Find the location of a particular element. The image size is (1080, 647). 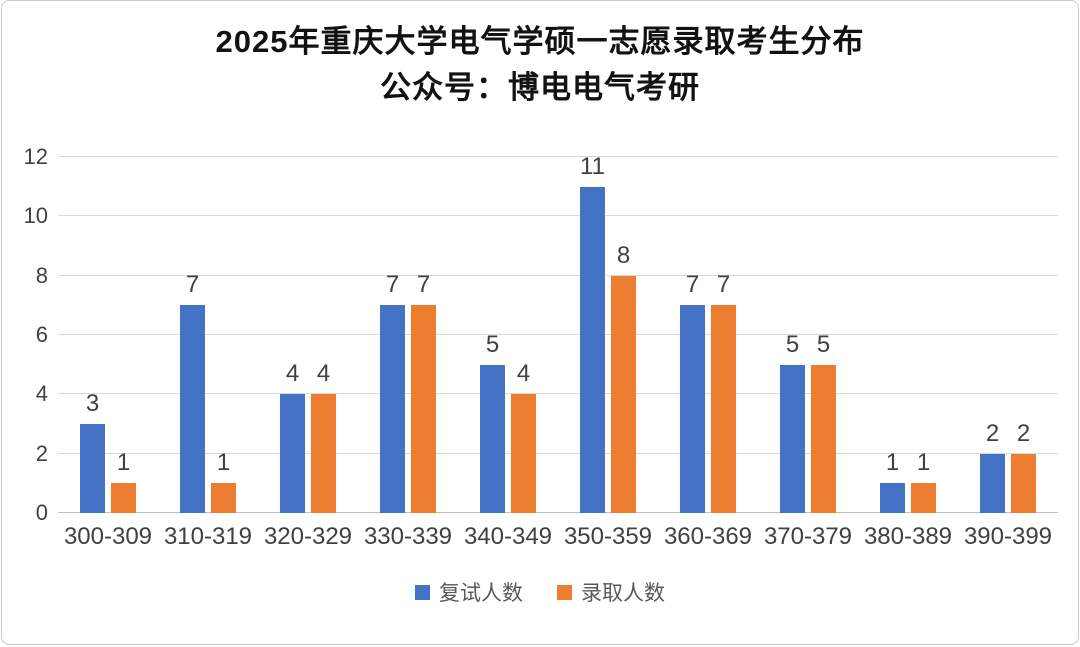

bar-series-1: 3 is located at coordinates (92, 452).